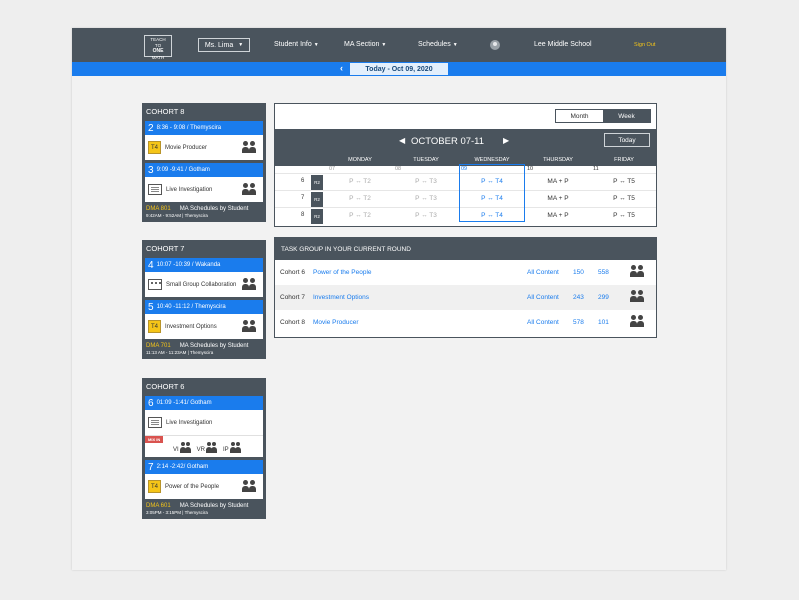 The height and width of the screenshot is (600, 799). Describe the element at coordinates (204, 506) in the screenshot. I see `dma-row: DMA 601 MA Schedules by Student` at that location.